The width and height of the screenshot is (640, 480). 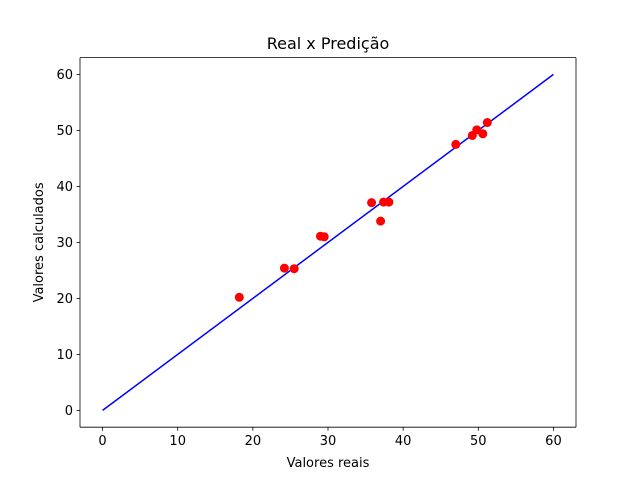 What do you see at coordinates (102, 441) in the screenshot?
I see `x-tick-label: 0` at bounding box center [102, 441].